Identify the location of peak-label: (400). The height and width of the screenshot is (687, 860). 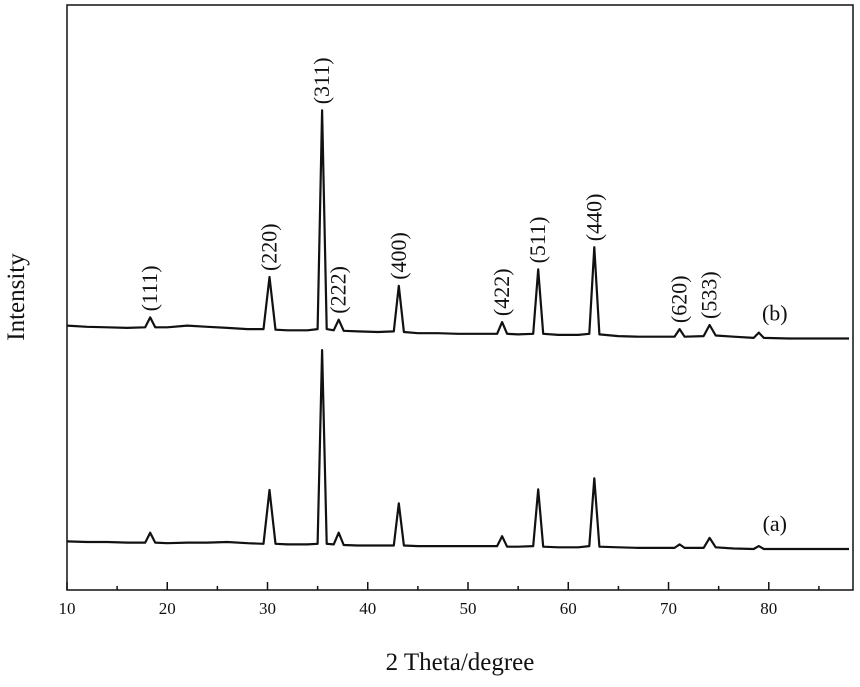
(398, 256).